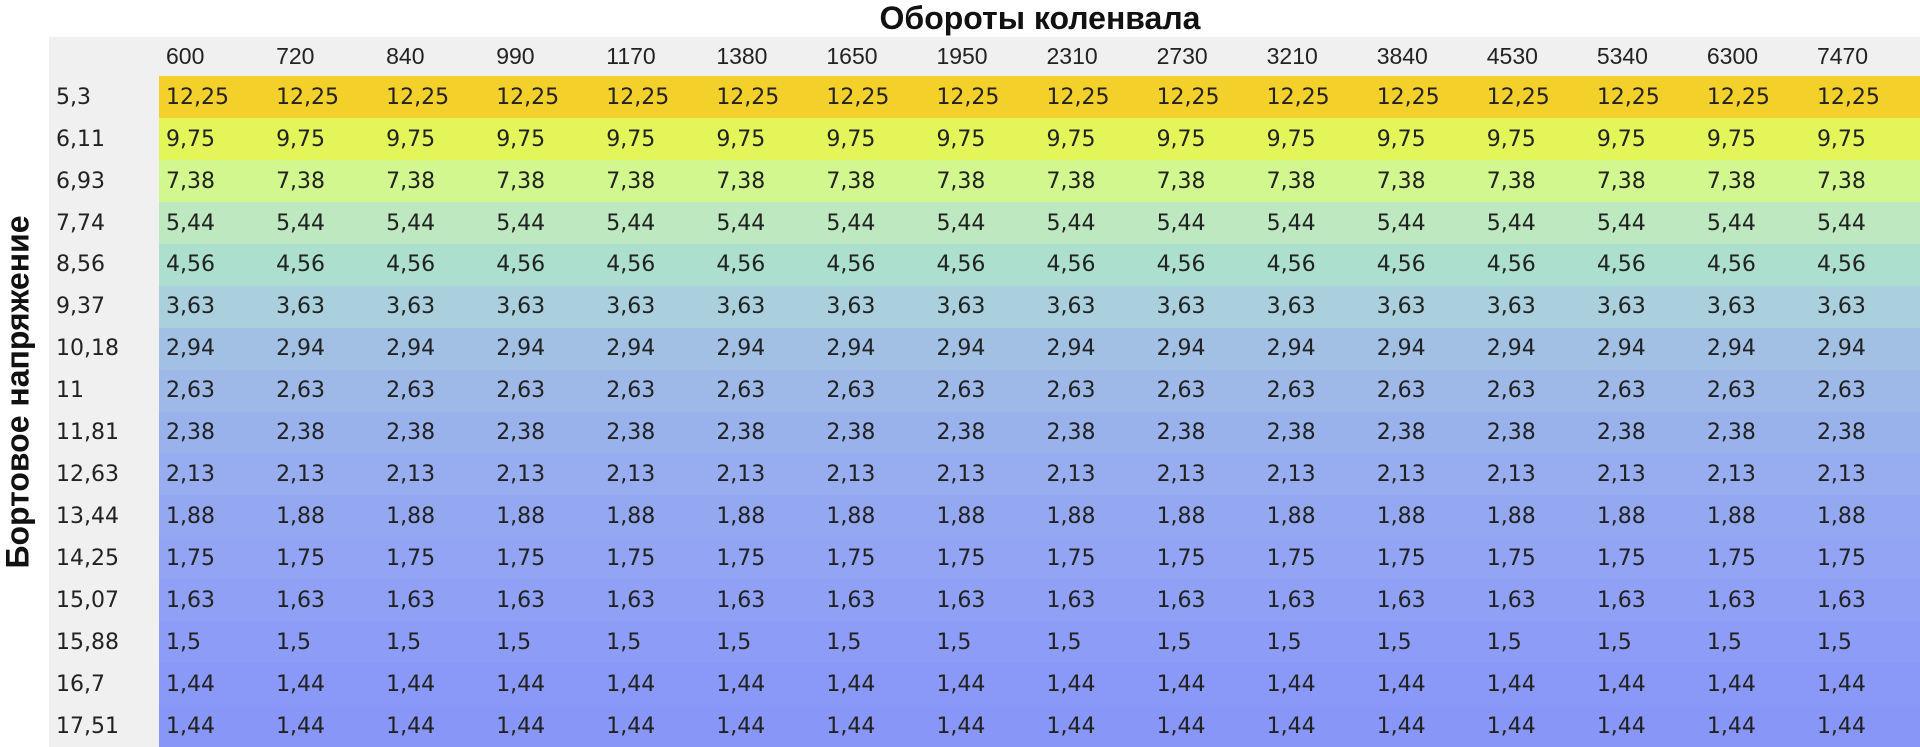 This screenshot has height=747, width=1920. I want to click on row-label: 15,88, so click(104, 642).